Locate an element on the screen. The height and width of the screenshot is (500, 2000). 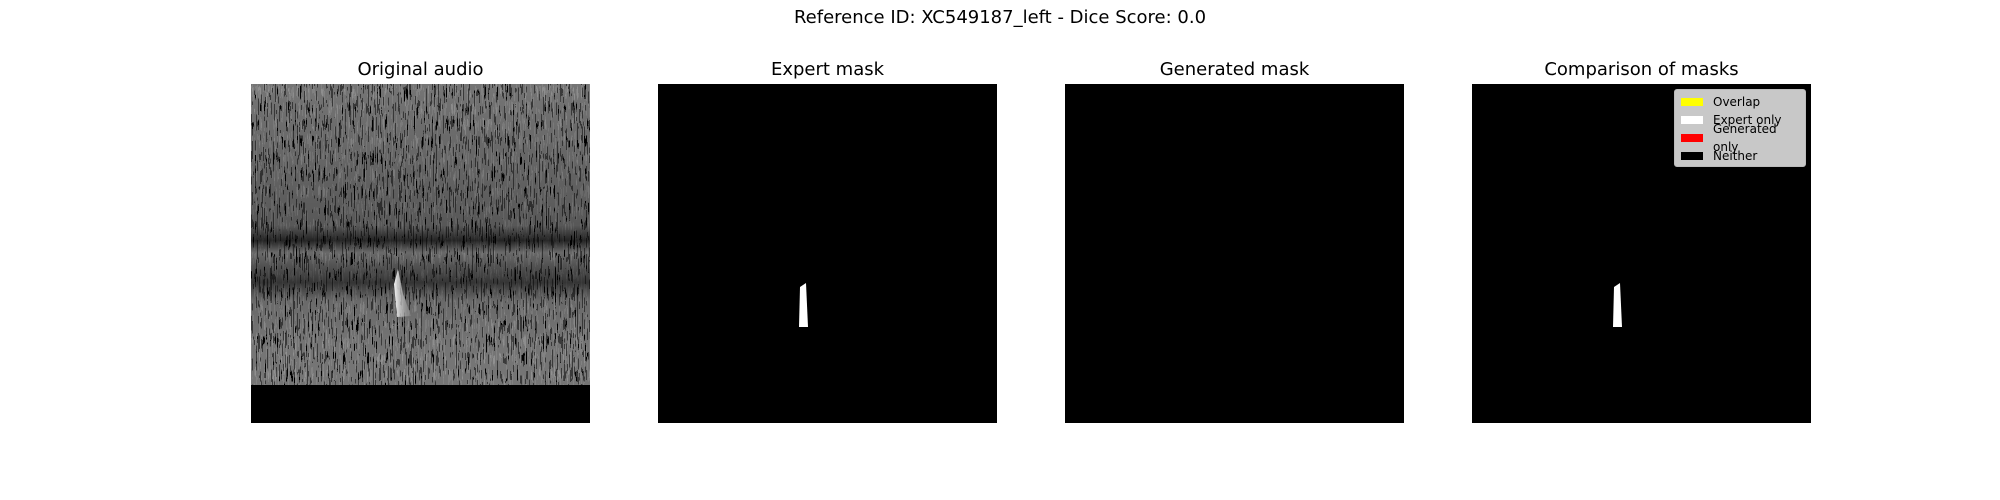
spectrogram-image is located at coordinates (420, 253).